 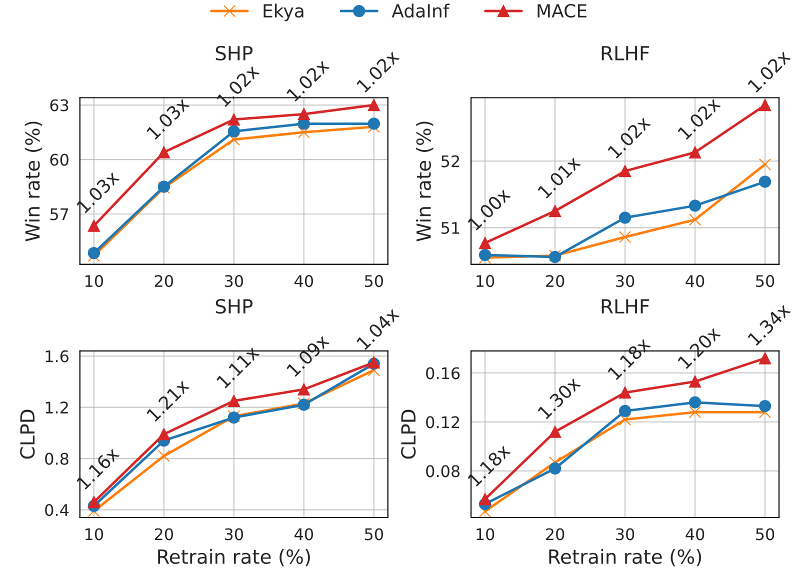 I want to click on y-tick-label: 52, so click(x=451, y=161).